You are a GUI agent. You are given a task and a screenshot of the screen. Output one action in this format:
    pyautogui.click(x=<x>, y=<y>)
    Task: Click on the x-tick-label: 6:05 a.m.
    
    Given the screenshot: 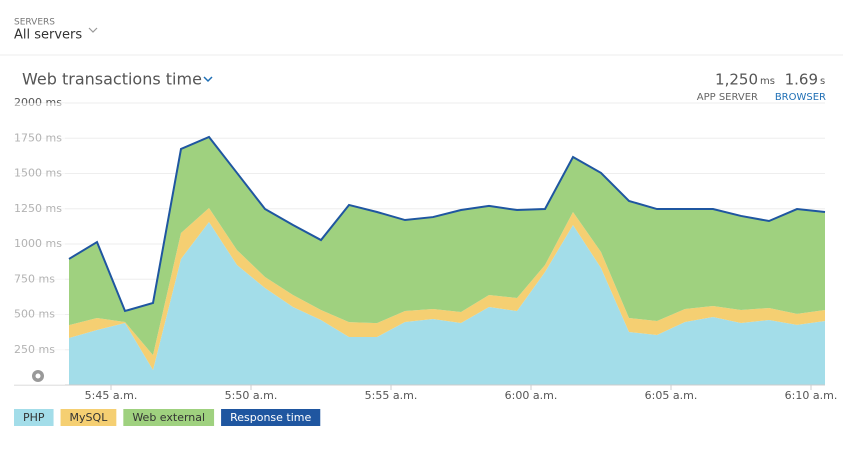 What is the action you would take?
    pyautogui.click(x=671, y=395)
    